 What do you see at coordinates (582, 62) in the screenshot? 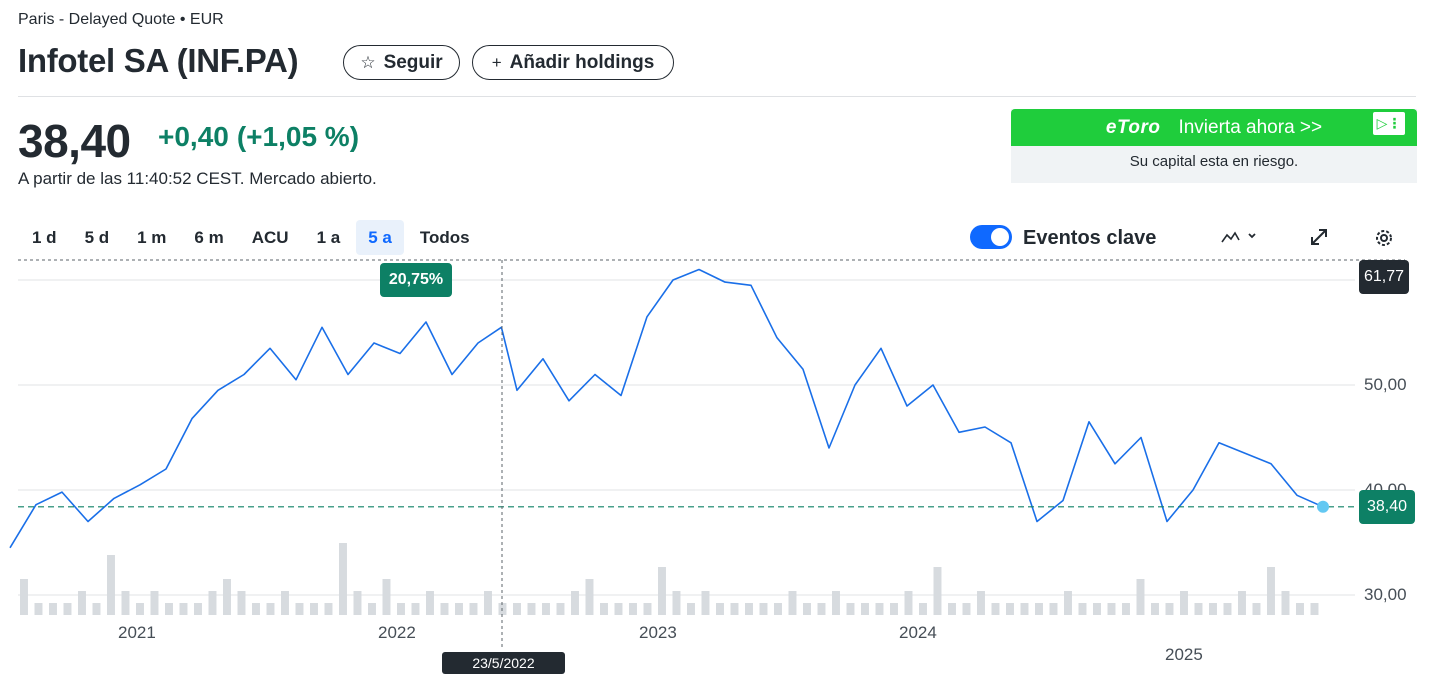
I see `add-holdings-label: Añadir holdings` at bounding box center [582, 62].